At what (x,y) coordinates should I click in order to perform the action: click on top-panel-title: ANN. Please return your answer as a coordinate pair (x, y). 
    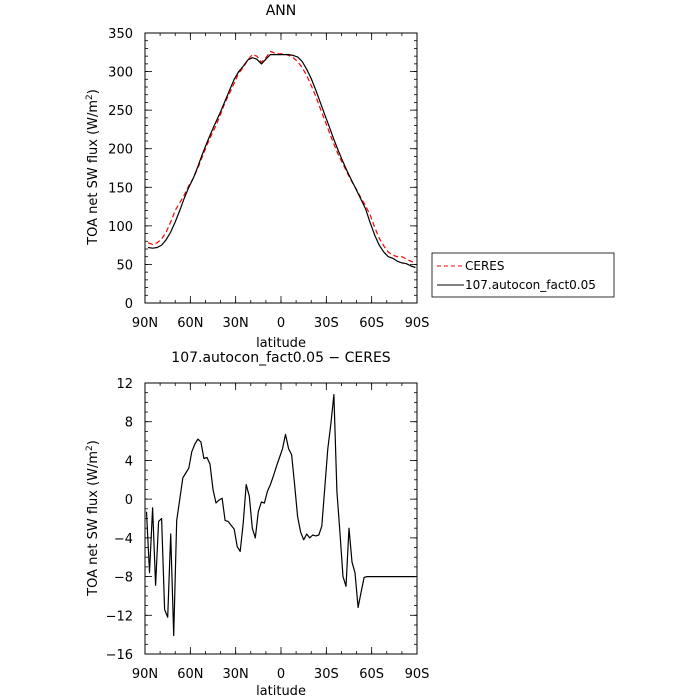
    Looking at the image, I should click on (281, 11).